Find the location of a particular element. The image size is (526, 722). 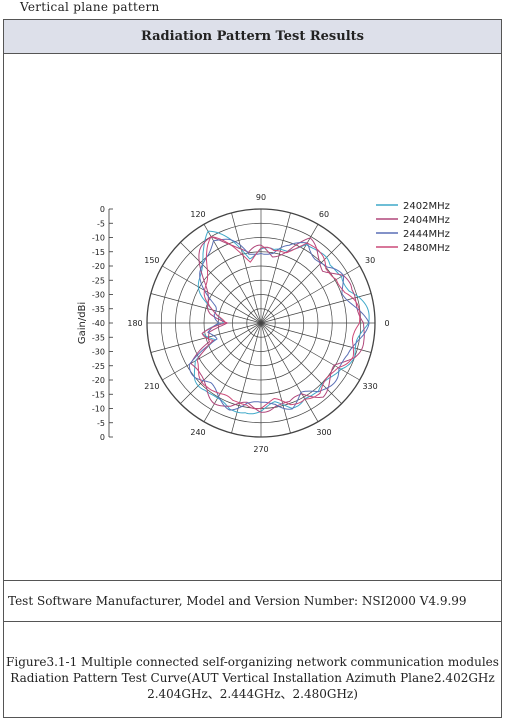

angle-label: 210 is located at coordinates (151, 386).